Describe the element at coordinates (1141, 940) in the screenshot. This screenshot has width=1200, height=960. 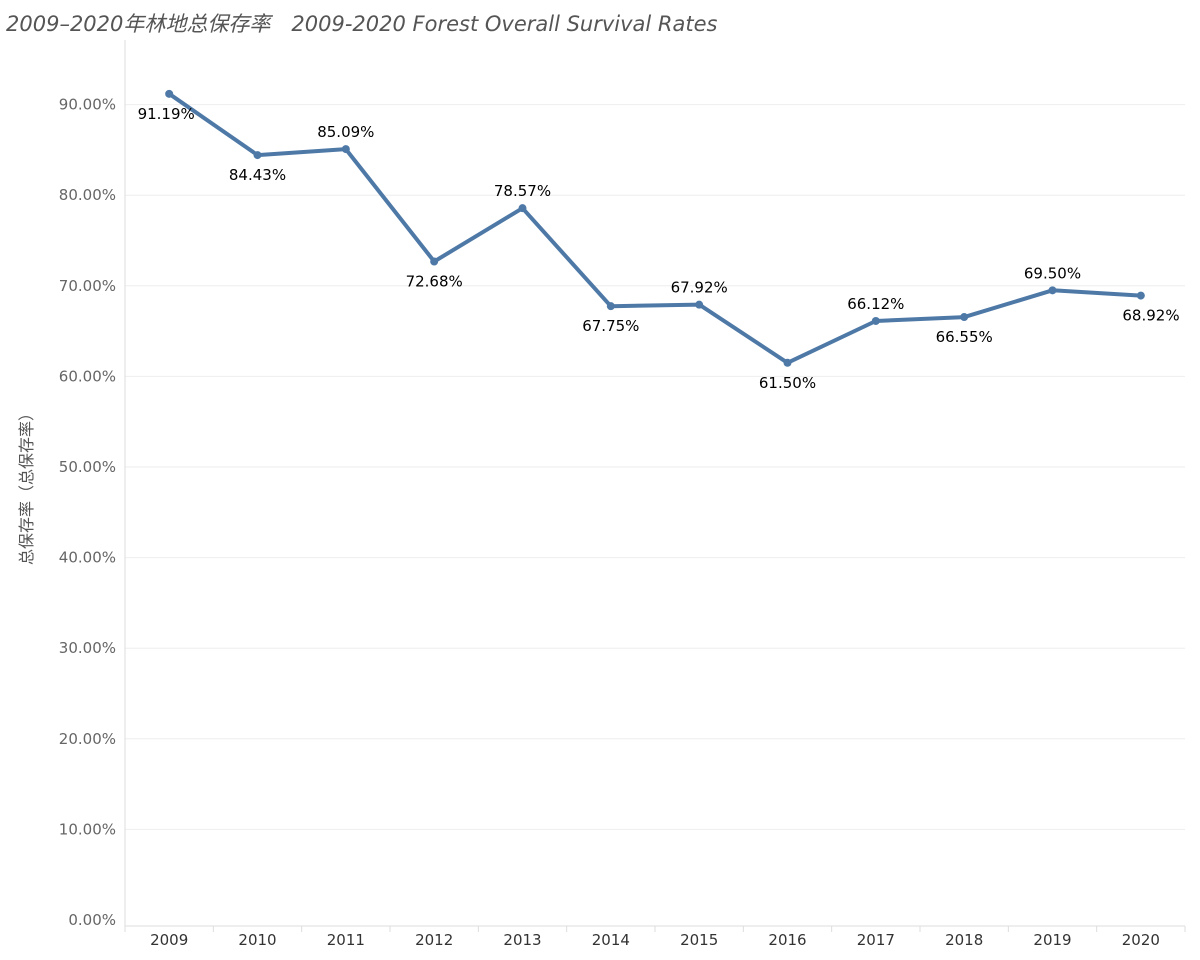
I see `x-tick-label: 2020` at that location.